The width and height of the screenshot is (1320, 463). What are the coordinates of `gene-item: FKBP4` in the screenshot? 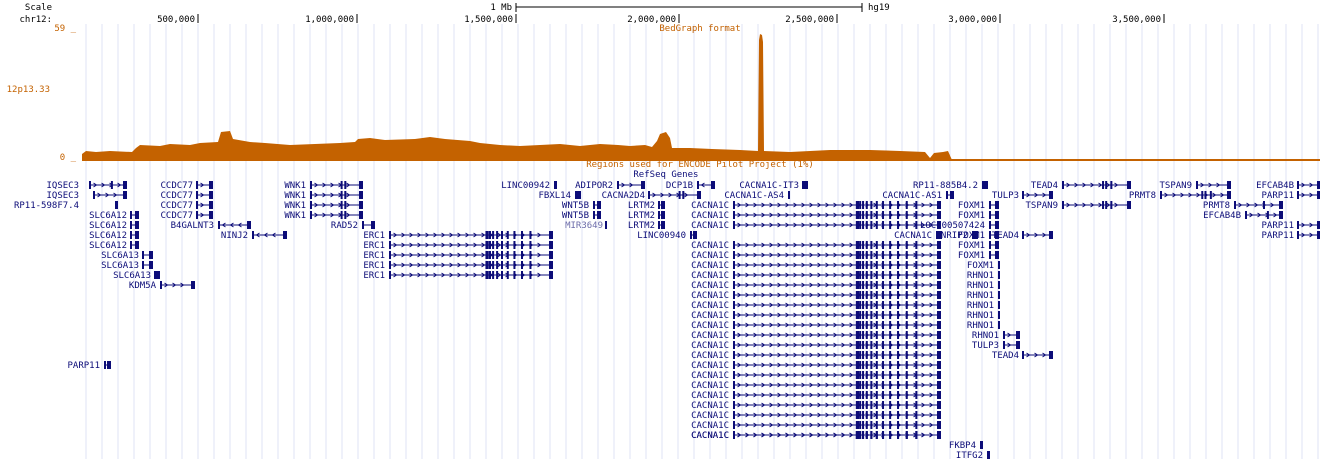 It's located at (966, 446).